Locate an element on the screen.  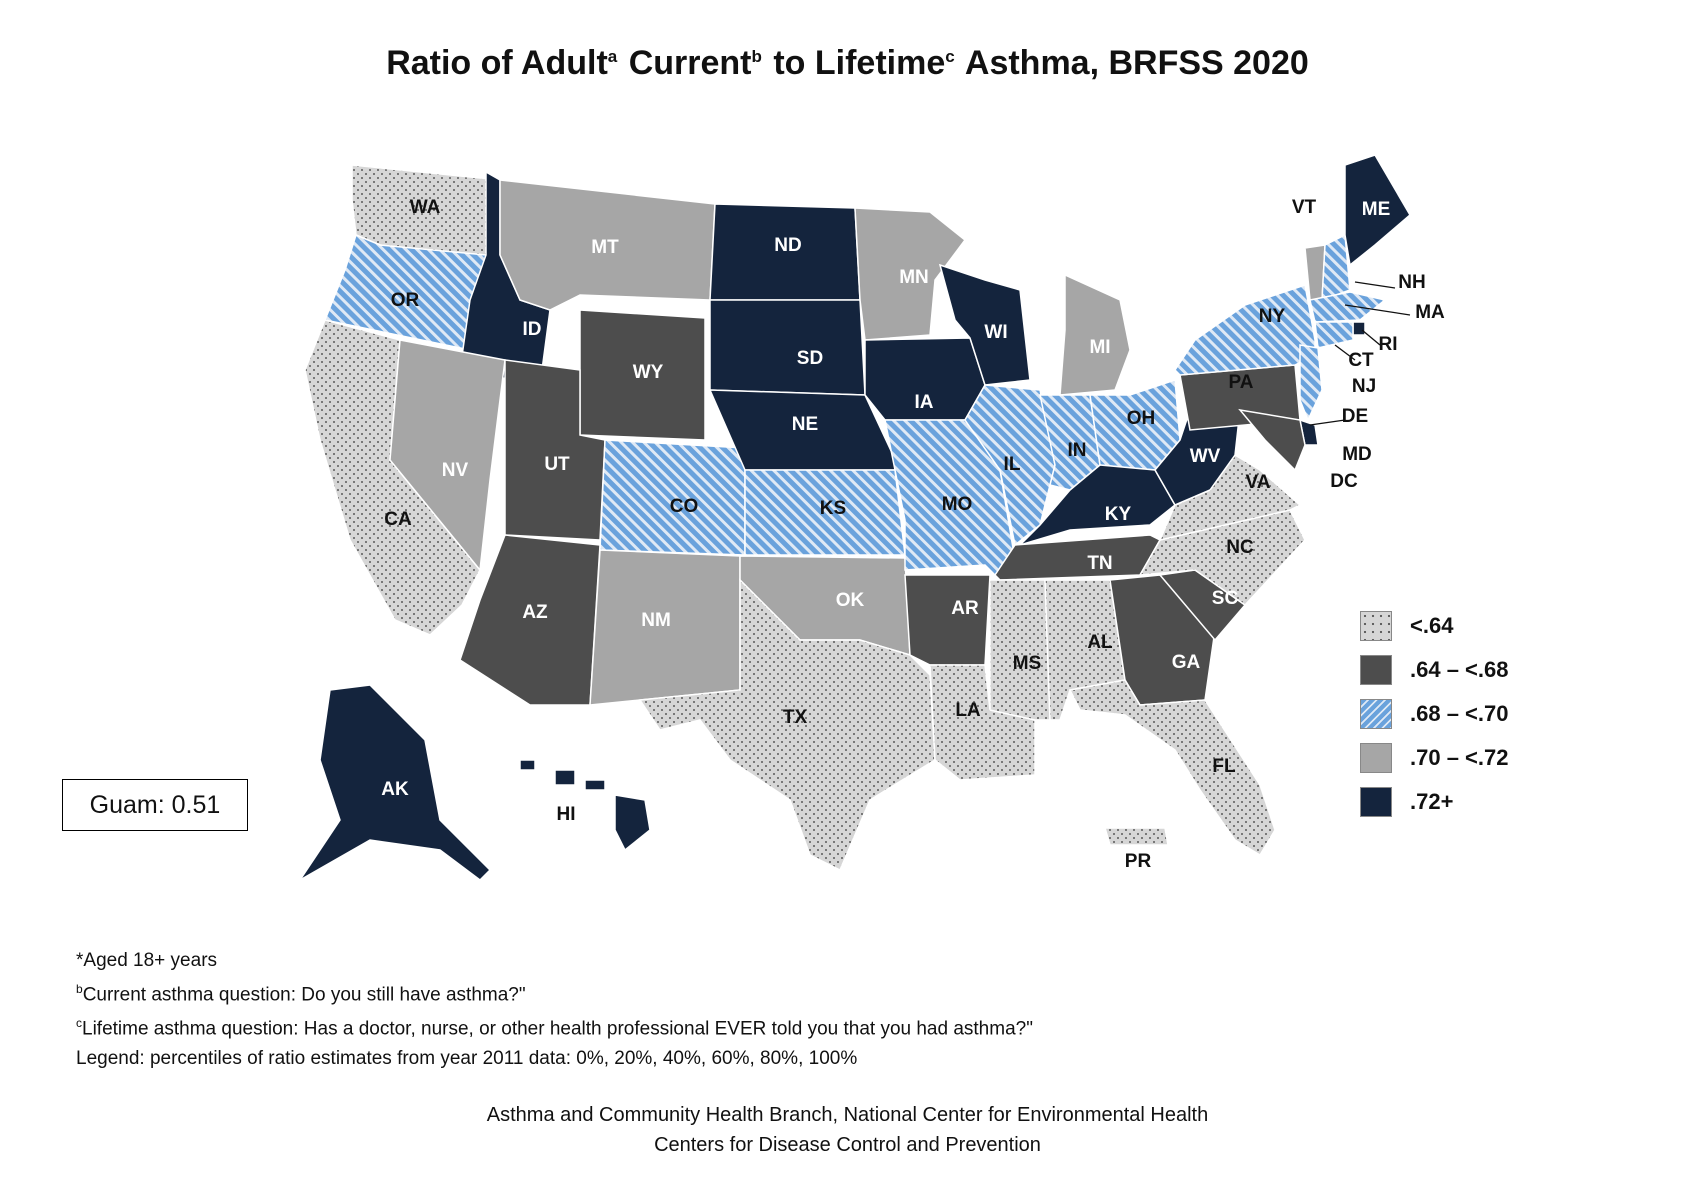
state-label-me: ME is located at coordinates (1376, 209).